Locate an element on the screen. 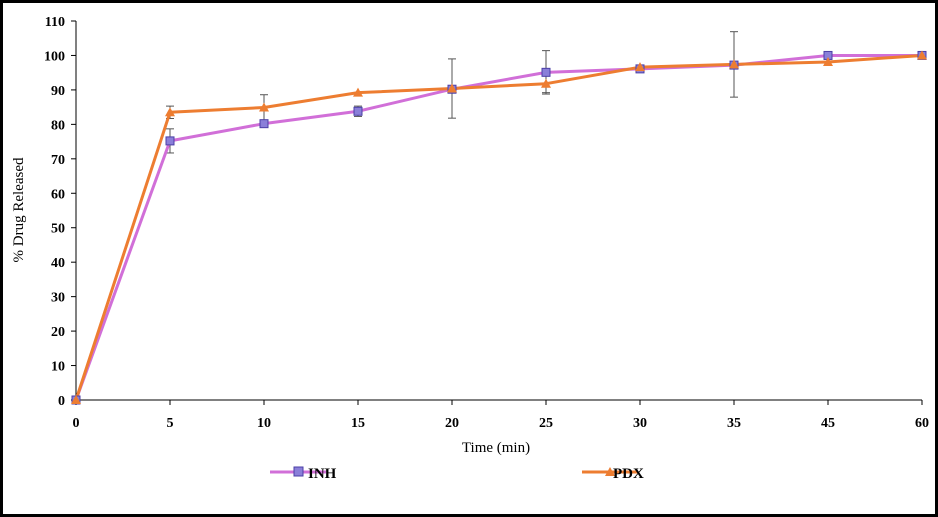  legend: INH PDX is located at coordinates (457, 474).